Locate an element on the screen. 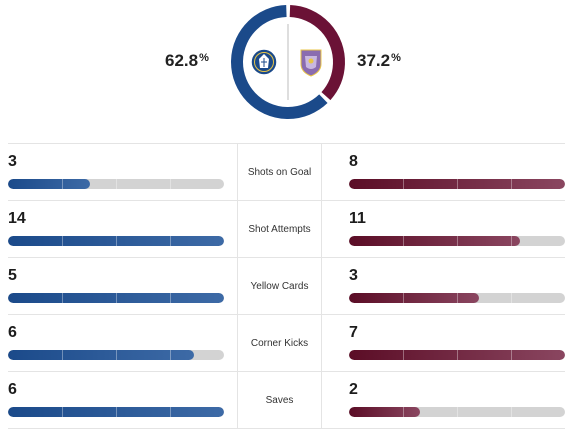 The width and height of the screenshot is (583, 429). home-stat-value: 5 is located at coordinates (12, 275).